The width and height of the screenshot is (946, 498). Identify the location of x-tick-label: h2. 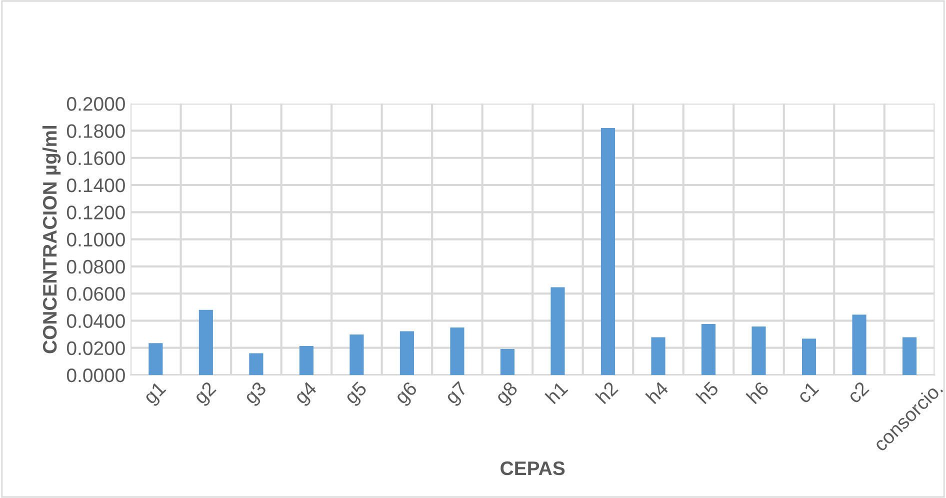
(606, 392).